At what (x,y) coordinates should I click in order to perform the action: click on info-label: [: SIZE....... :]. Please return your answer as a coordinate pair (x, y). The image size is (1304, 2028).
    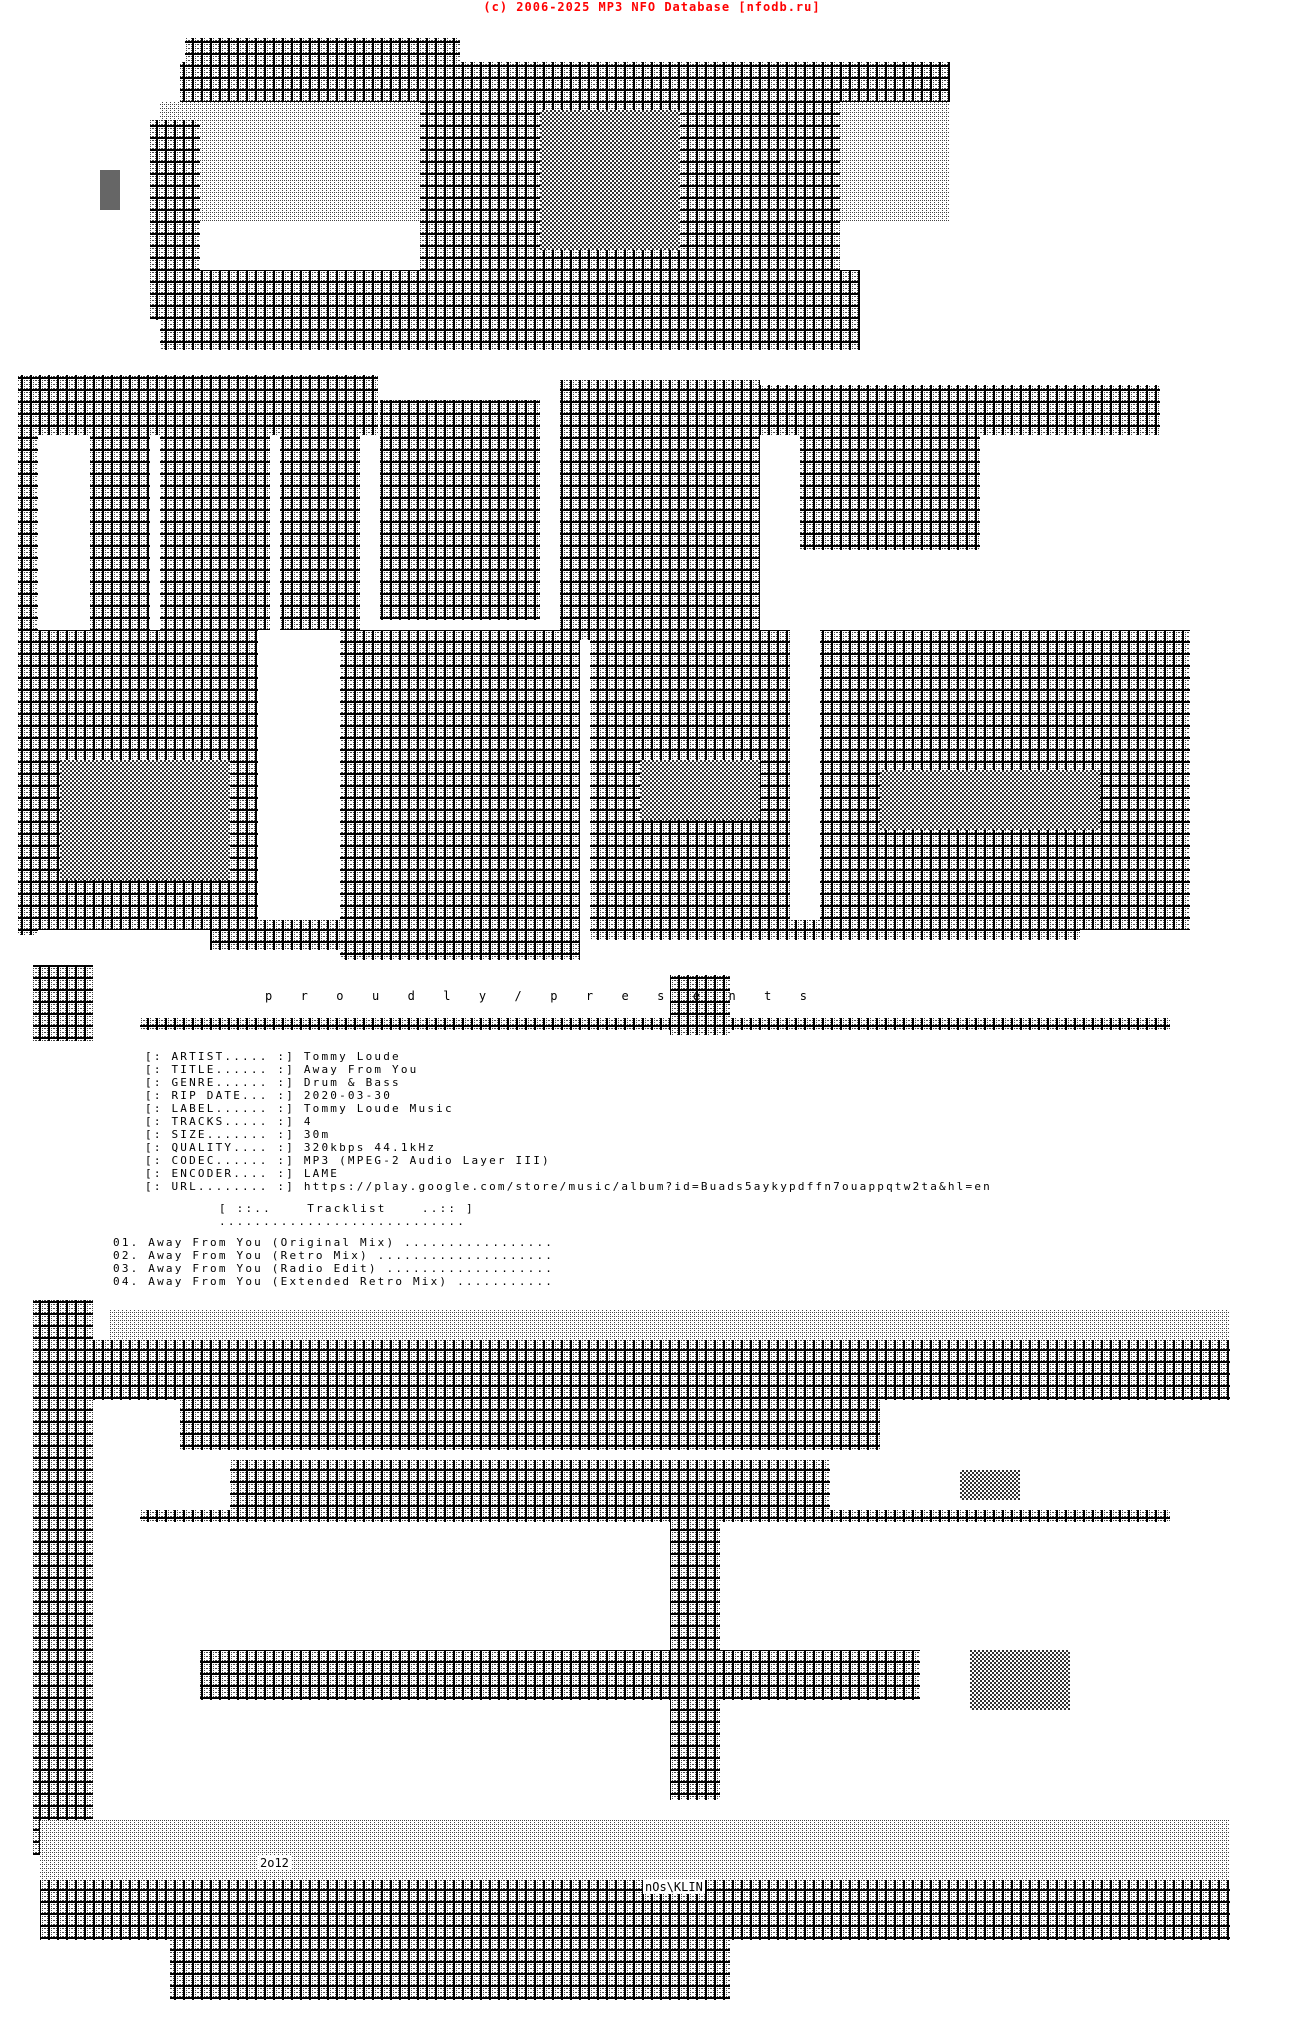
    Looking at the image, I should click on (220, 1134).